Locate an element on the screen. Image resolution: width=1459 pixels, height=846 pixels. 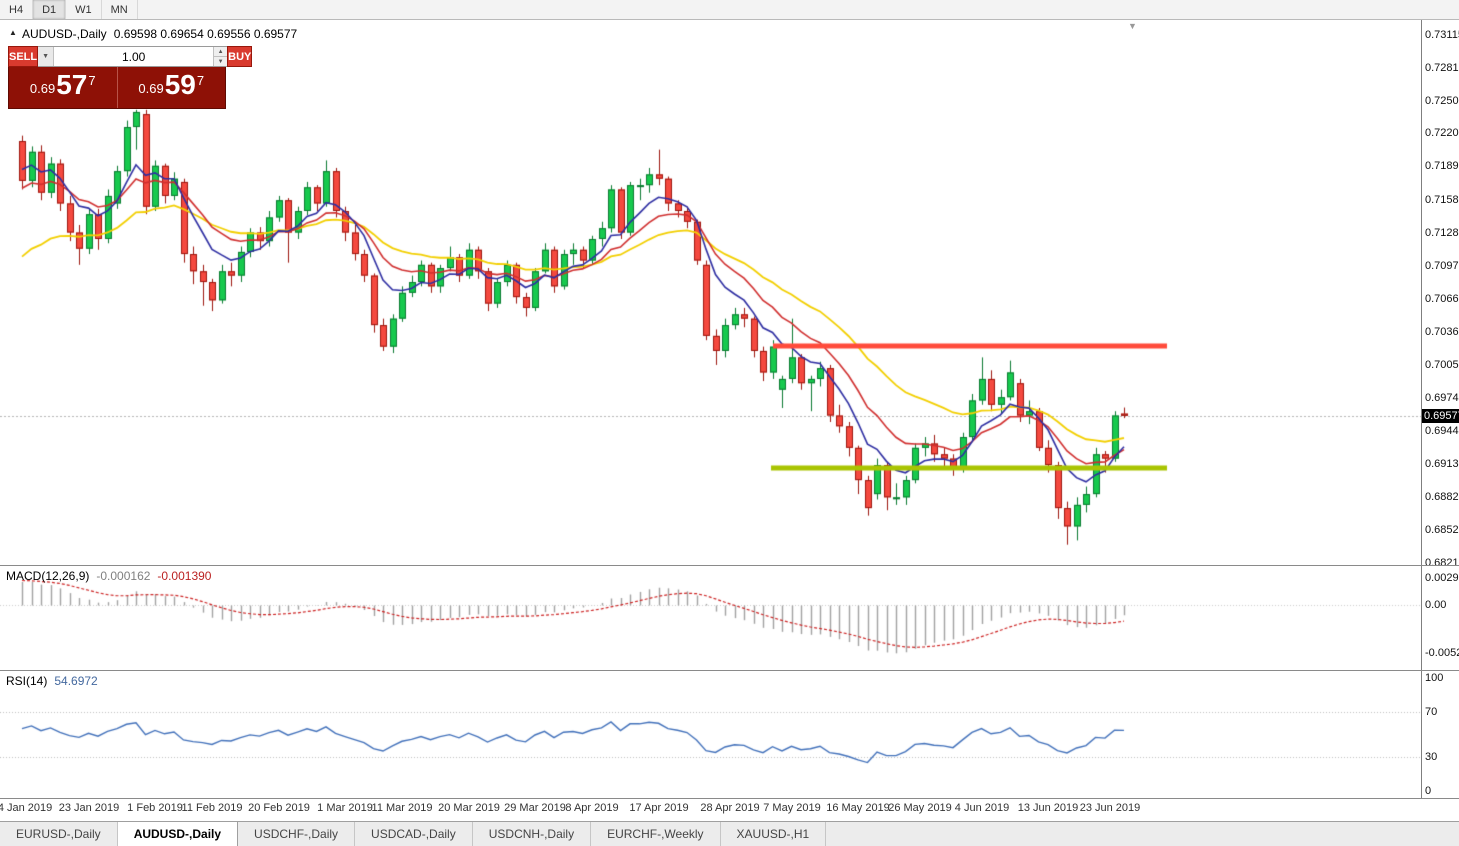
timeframe-button-w1: W1 is located at coordinates (84, 9).